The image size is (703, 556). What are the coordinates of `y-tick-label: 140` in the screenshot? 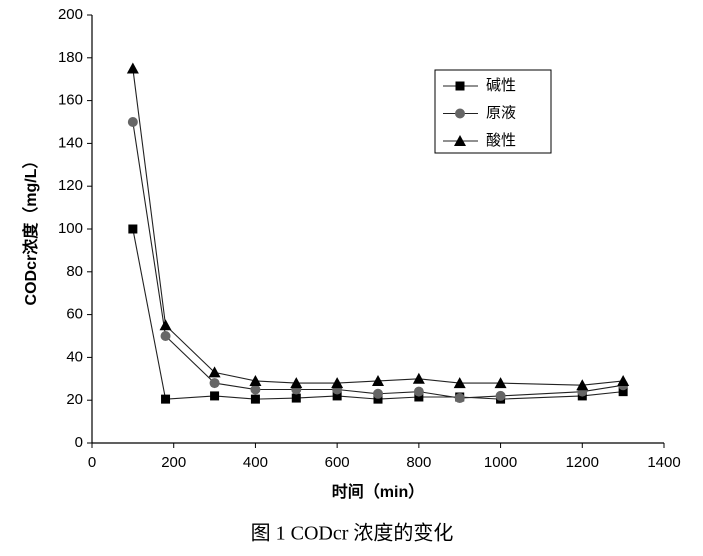 It's located at (70, 142).